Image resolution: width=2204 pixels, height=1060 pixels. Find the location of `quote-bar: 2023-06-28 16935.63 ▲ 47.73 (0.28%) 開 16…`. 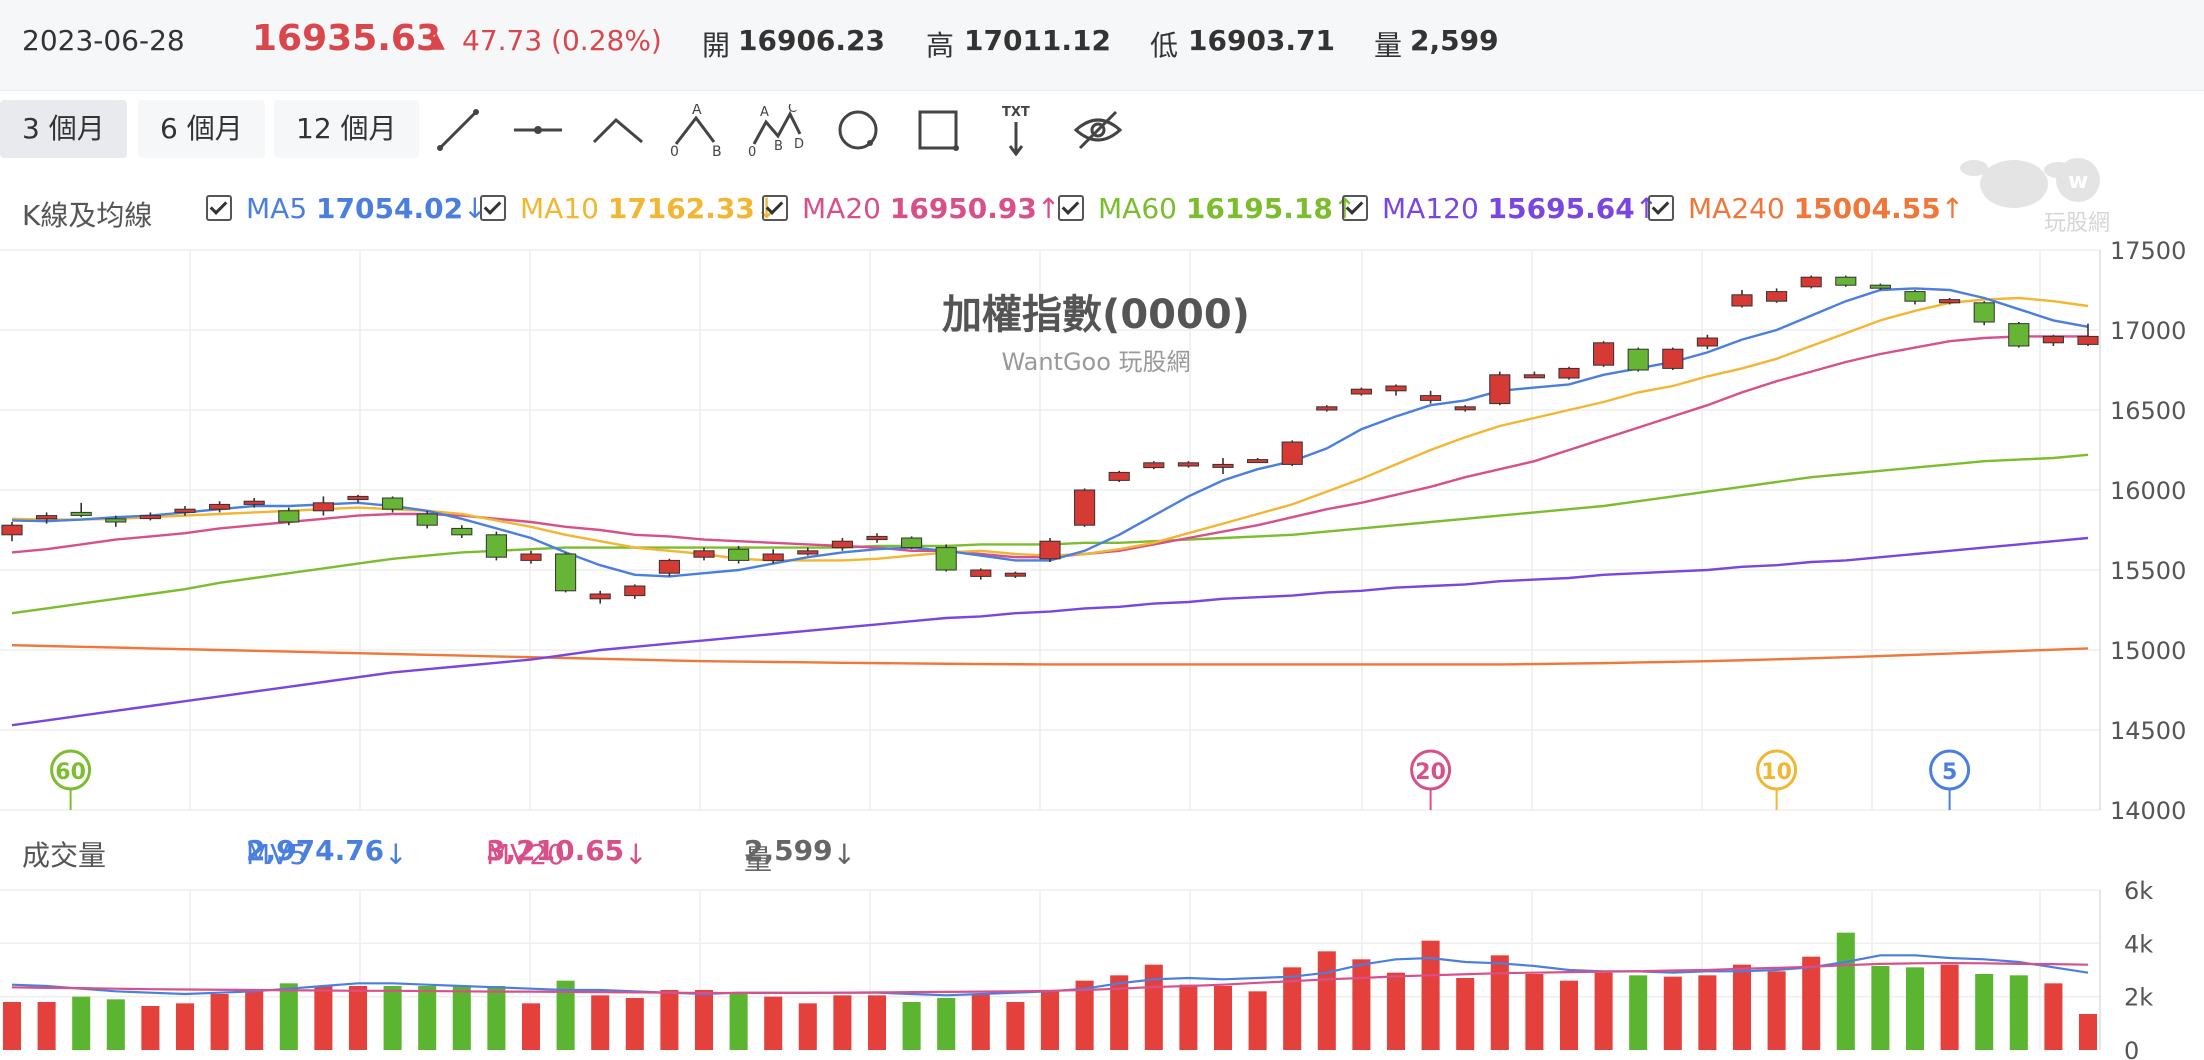

quote-bar: 2023-06-28 16935.63 ▲ 47.73 (0.28%) 開 16… is located at coordinates (1102, 45).